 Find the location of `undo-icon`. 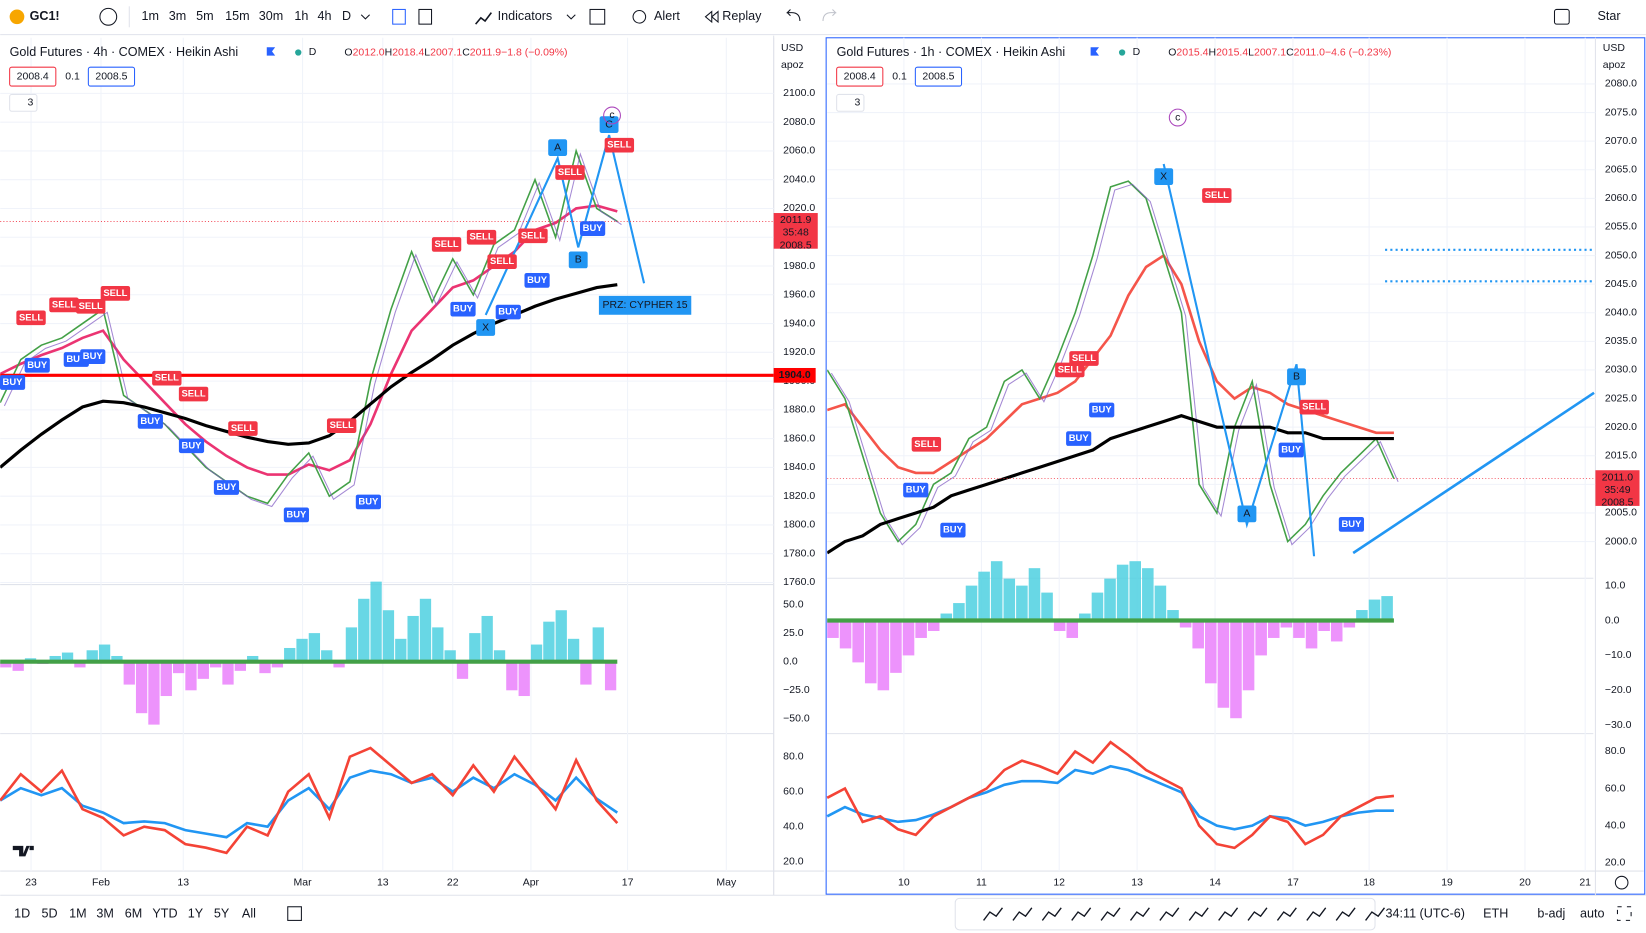

undo-icon is located at coordinates (793, 15).